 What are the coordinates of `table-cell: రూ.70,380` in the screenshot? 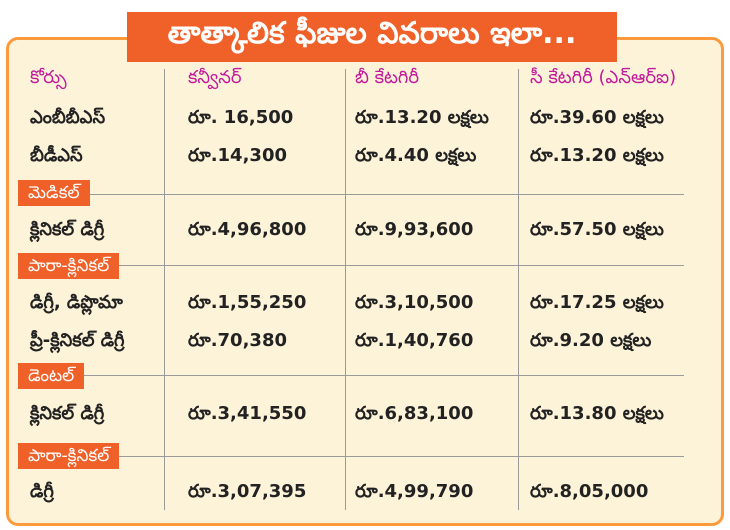 It's located at (237, 340).